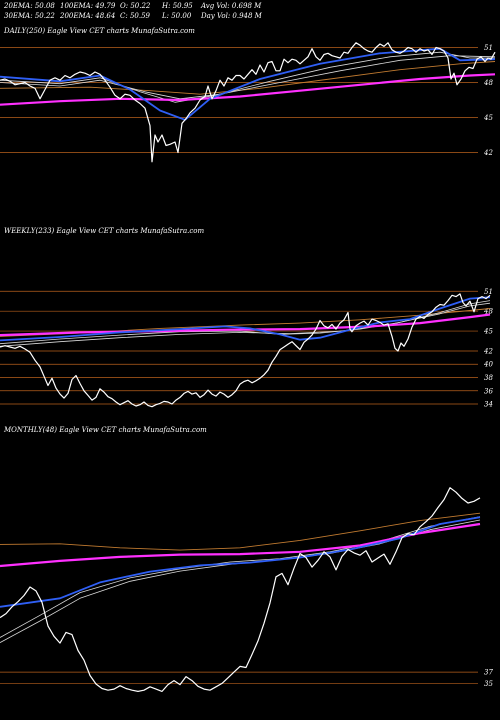 The height and width of the screenshot is (720, 500). Describe the element at coordinates (248, 89) in the screenshot. I see `daily-ema-slow-line` at that location.